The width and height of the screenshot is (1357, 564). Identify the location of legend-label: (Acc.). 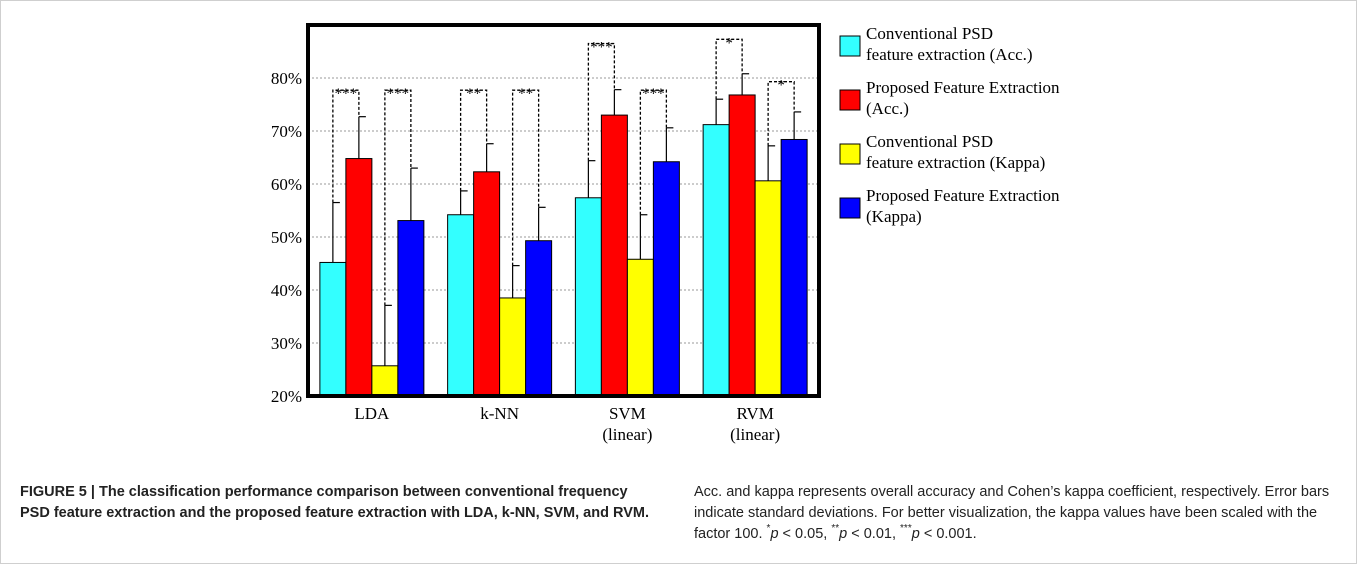
(887, 108).